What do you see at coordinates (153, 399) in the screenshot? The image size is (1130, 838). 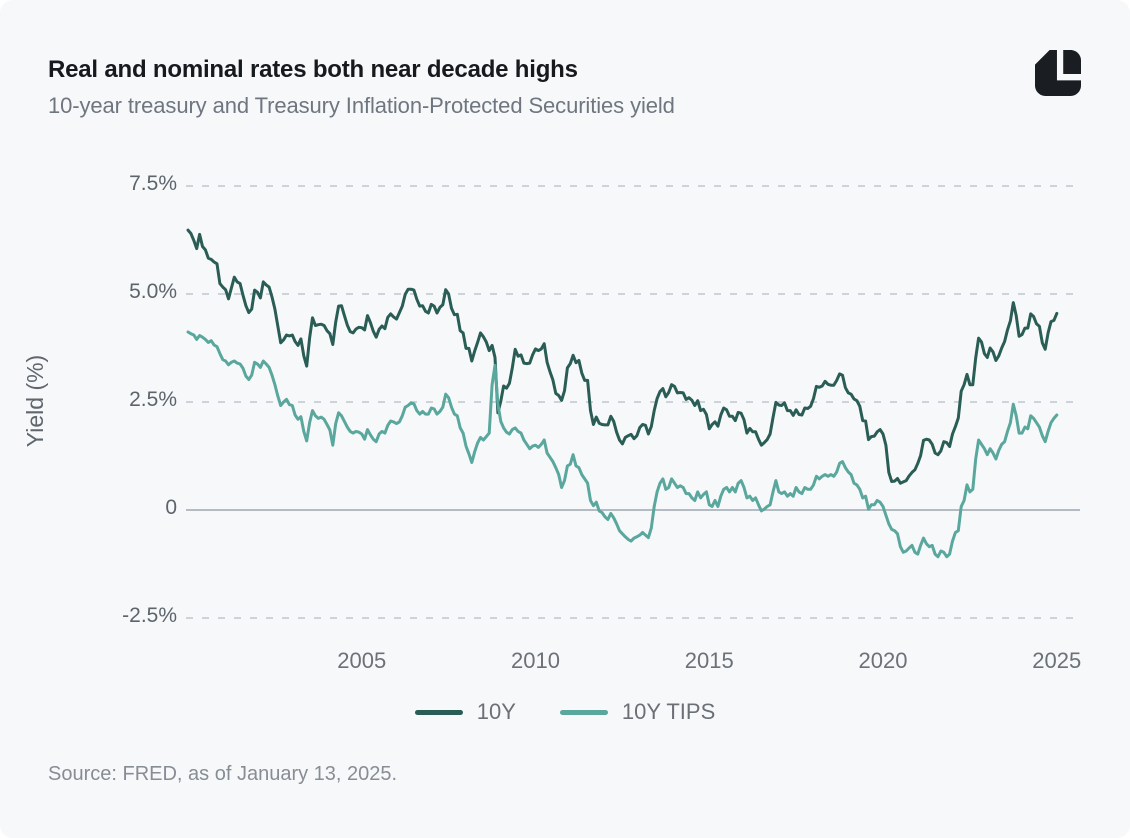 I see `y-tick-label: 2.5%` at bounding box center [153, 399].